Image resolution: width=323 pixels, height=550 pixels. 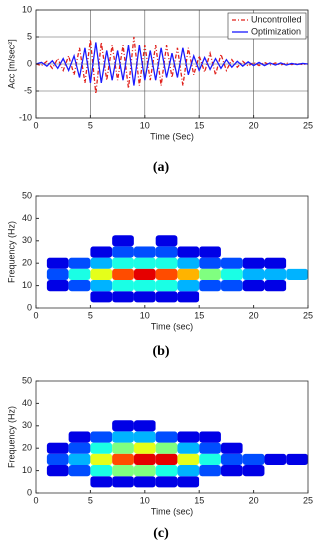 What do you see at coordinates (11, 64) in the screenshot?
I see `y-axis-label: Acc [m/sec²]` at bounding box center [11, 64].